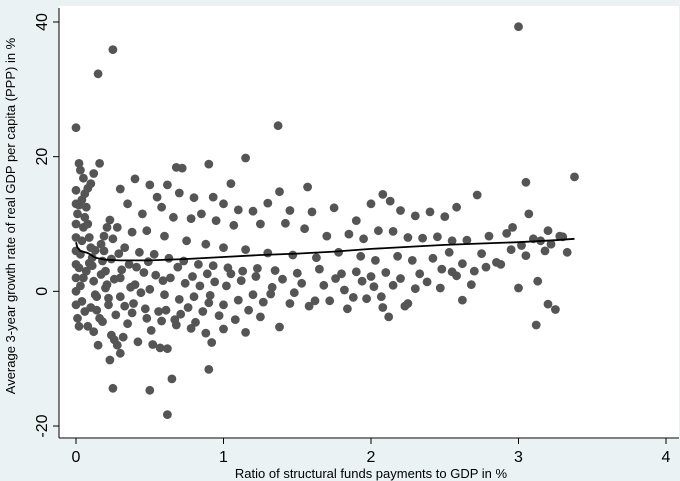 This screenshot has height=481, width=680. What do you see at coordinates (76, 457) in the screenshot?
I see `x-tick-label: 0` at bounding box center [76, 457].